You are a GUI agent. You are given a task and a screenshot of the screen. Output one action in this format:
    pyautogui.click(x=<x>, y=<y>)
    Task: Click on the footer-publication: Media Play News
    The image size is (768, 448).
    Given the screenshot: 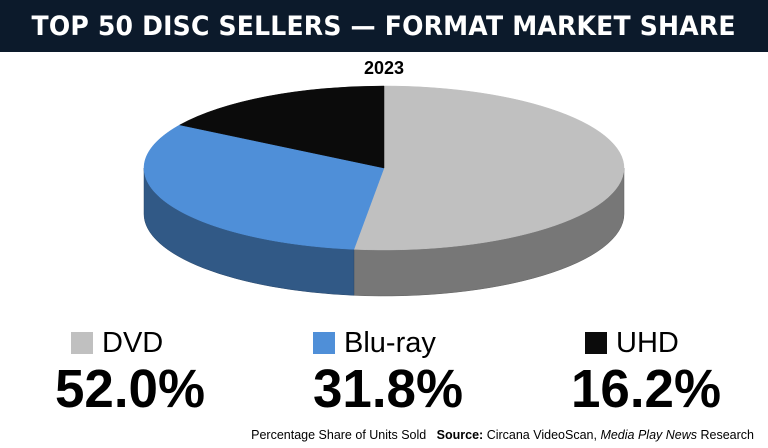 What is the action you would take?
    pyautogui.click(x=649, y=435)
    